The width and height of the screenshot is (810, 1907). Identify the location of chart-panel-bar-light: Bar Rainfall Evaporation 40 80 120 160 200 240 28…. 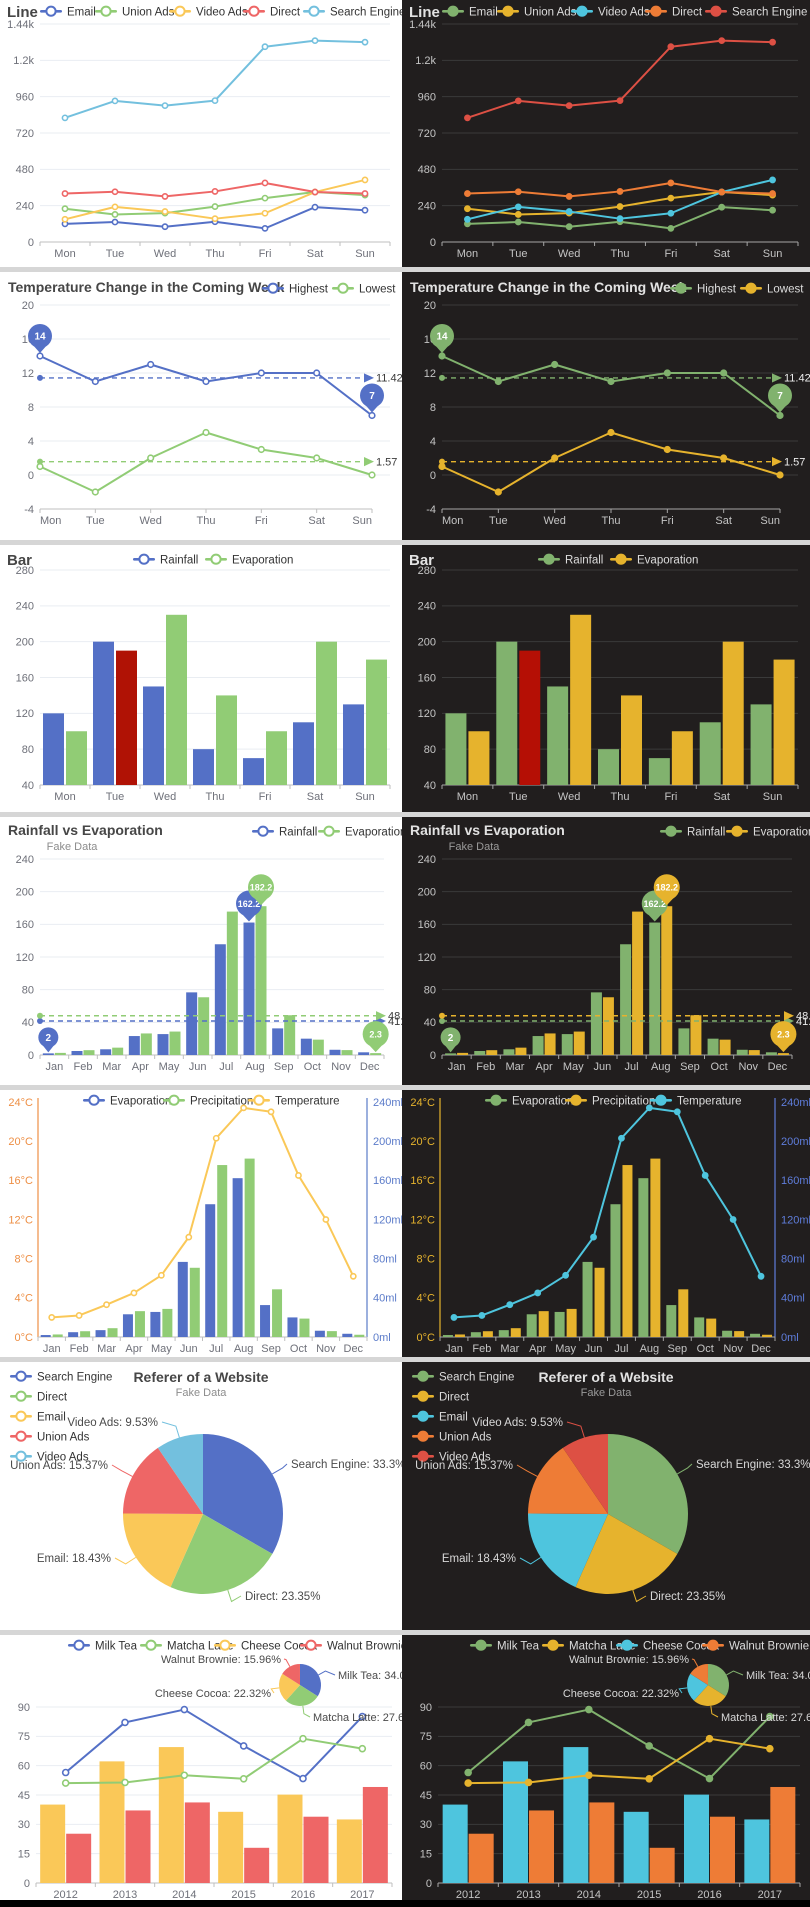
(201, 678).